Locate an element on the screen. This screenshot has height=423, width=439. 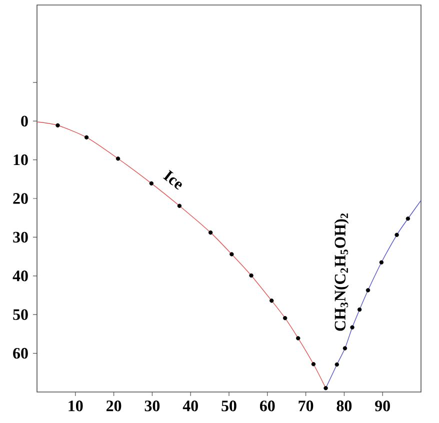
x-tick-label: 90 is located at coordinates (382, 406).